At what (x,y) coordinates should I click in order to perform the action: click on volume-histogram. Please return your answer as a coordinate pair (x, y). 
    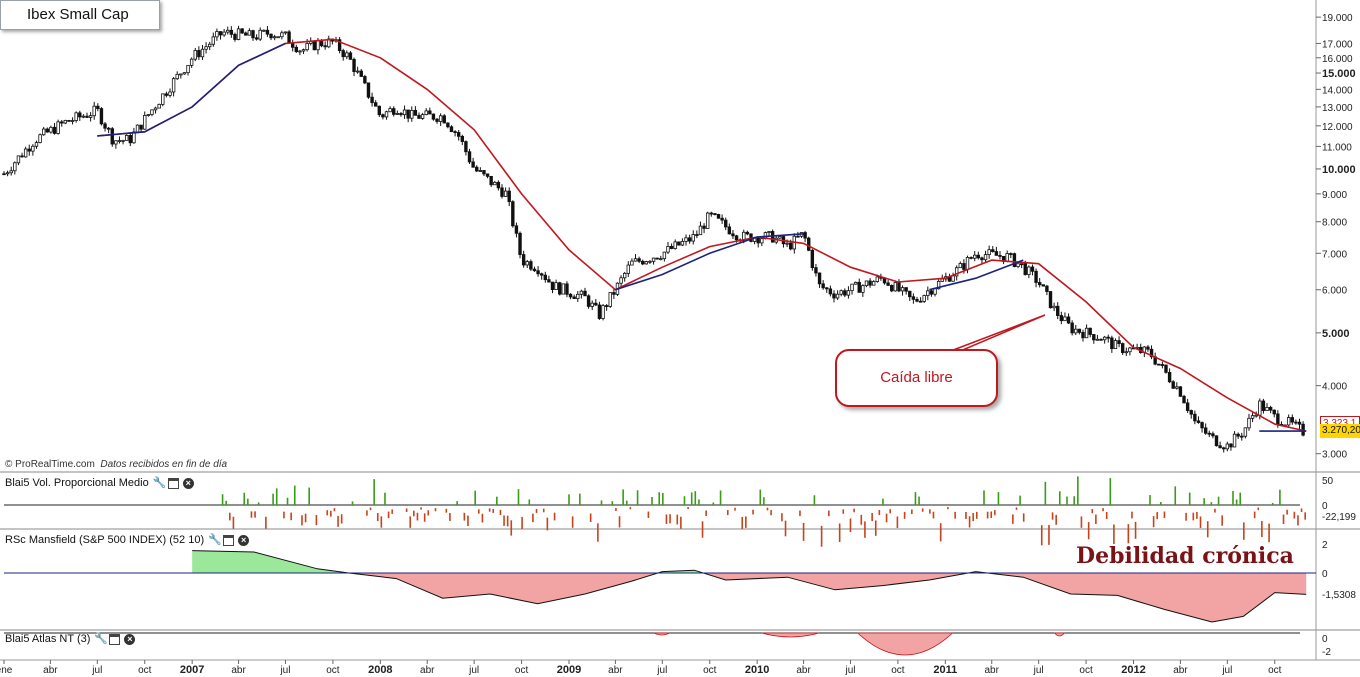
    Looking at the image, I should click on (655, 511).